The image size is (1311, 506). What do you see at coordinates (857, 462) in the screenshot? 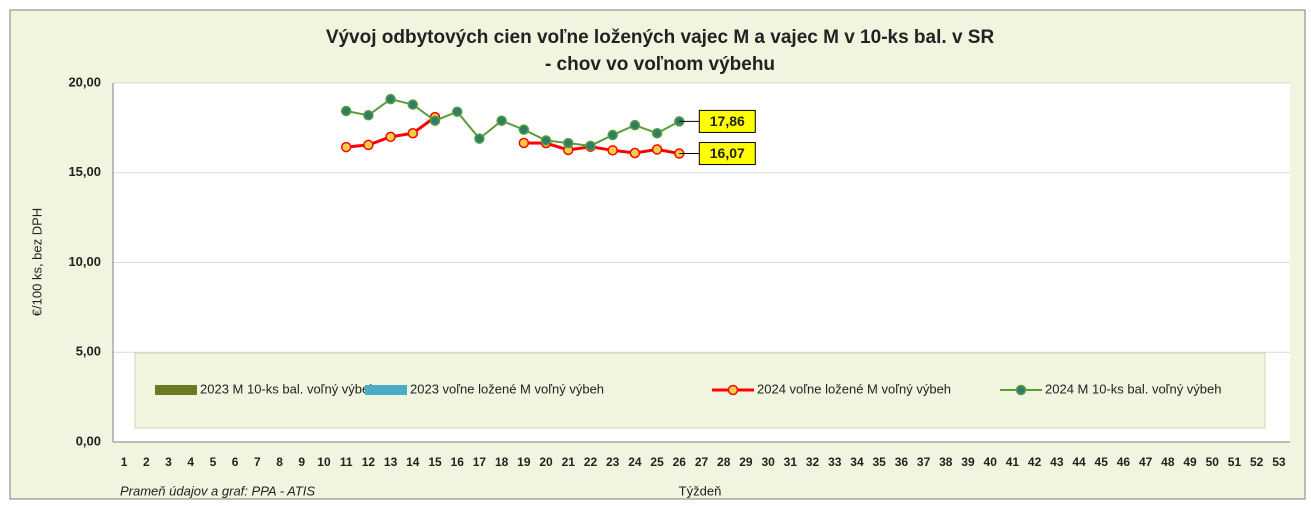
I see `x-tick-label: 34` at bounding box center [857, 462].